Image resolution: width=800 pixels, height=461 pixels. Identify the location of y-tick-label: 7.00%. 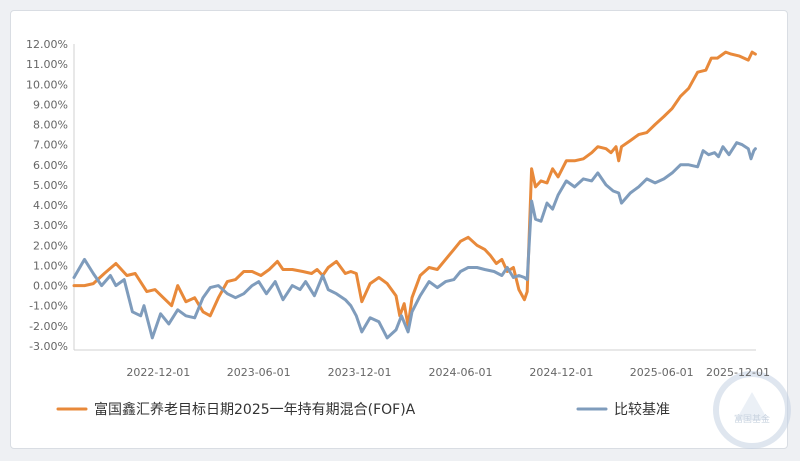
(50, 145).